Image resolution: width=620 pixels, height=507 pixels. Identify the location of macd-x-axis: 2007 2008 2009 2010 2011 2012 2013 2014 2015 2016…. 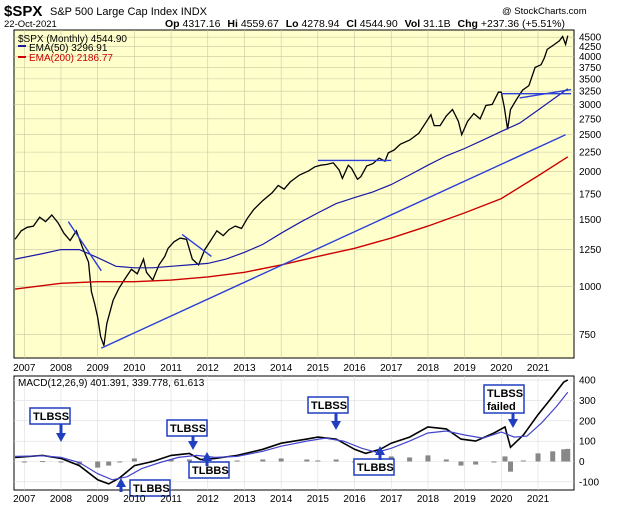
(281, 499).